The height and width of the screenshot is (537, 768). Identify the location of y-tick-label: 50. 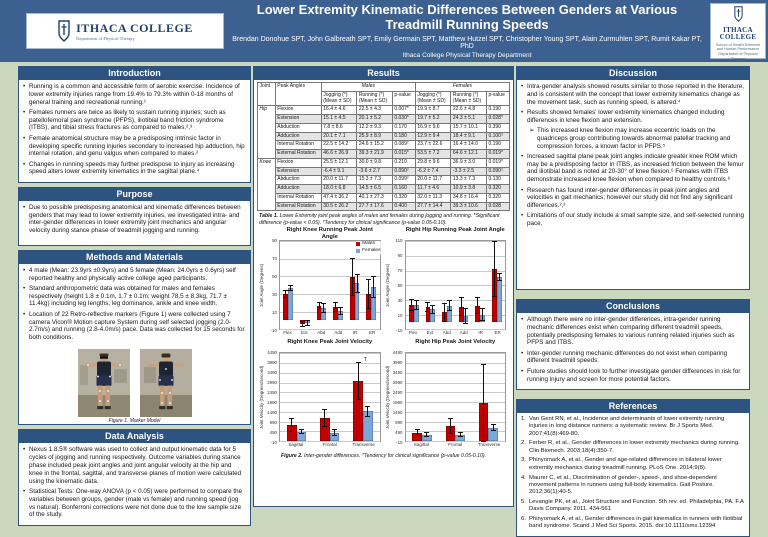
(274, 276).